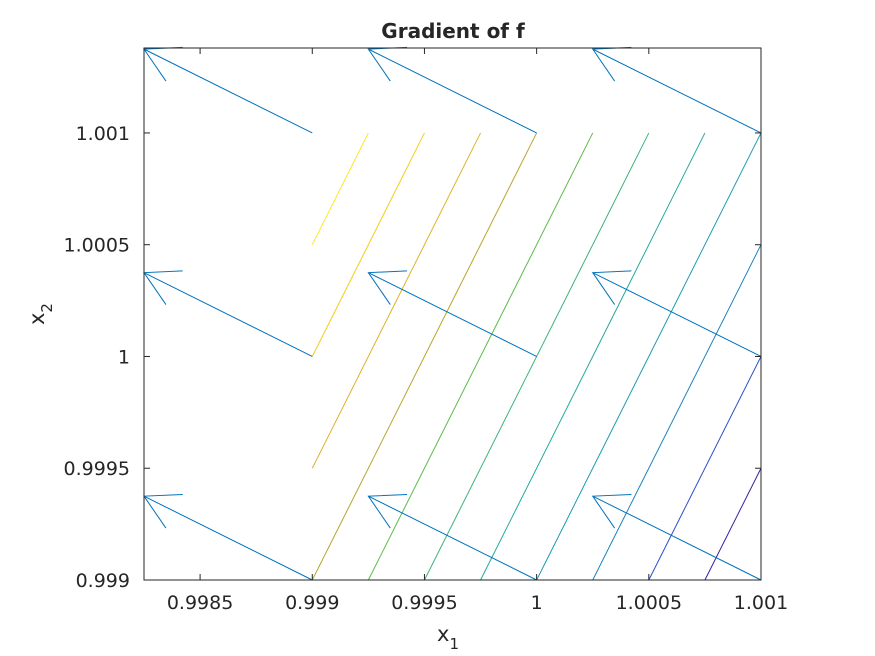 The image size is (875, 656). Describe the element at coordinates (312, 603) in the screenshot. I see `x-tick-label-2: 0.999` at that location.